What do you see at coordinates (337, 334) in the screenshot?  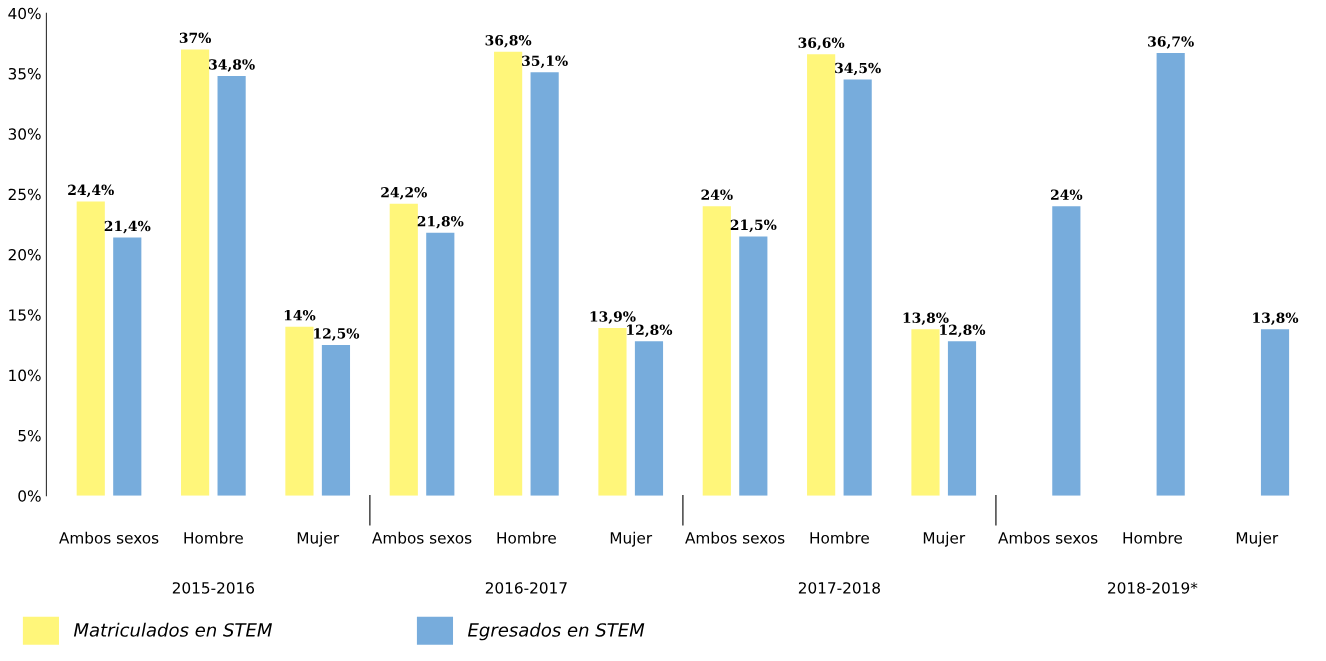 I see `data-label: 12,5%` at bounding box center [337, 334].